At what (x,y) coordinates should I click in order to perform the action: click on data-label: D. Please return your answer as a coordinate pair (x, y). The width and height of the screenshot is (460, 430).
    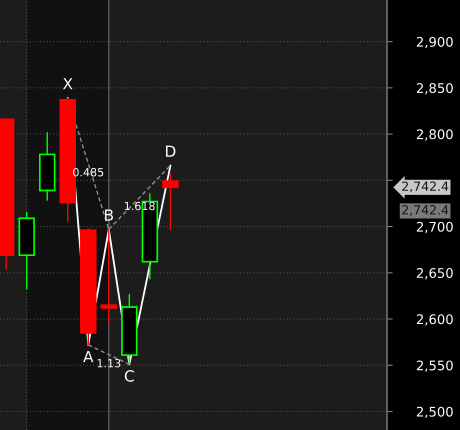
    Looking at the image, I should click on (171, 151).